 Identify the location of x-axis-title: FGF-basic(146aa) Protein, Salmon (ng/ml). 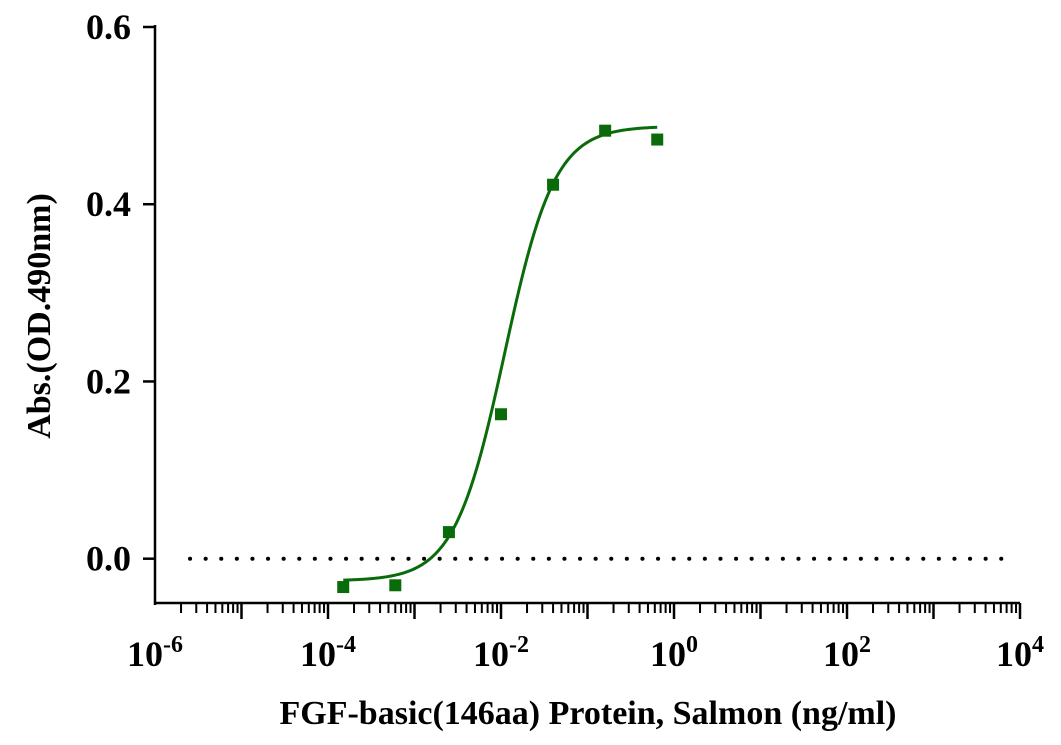
(588, 713).